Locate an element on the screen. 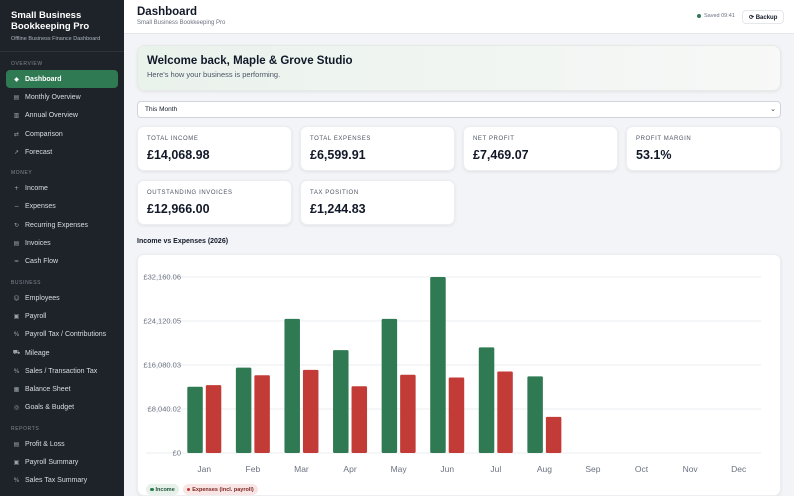 The width and height of the screenshot is (794, 496). sidebar-item-sales-transaction-tax: % Sales / Transaction Tax is located at coordinates (62, 371).